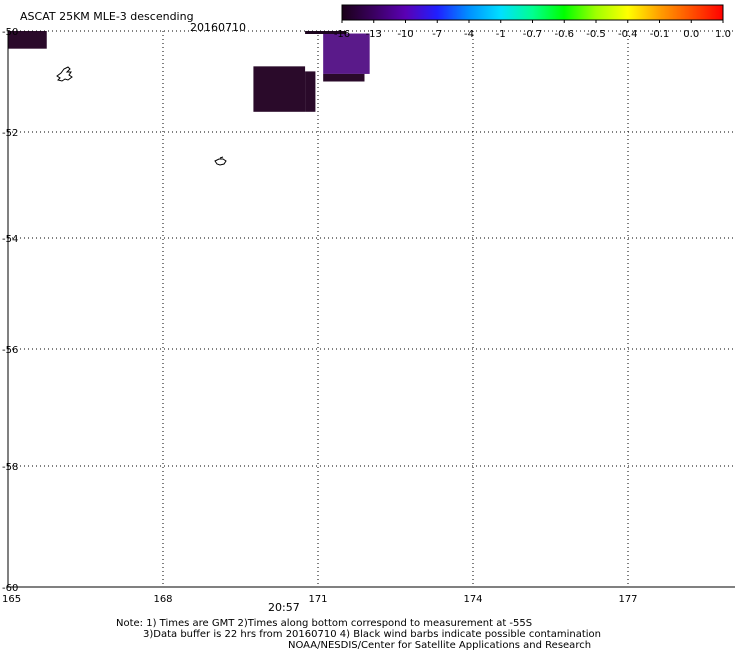 Image resolution: width=740 pixels, height=650 pixels. I want to click on x-tick-label: 168, so click(162, 599).